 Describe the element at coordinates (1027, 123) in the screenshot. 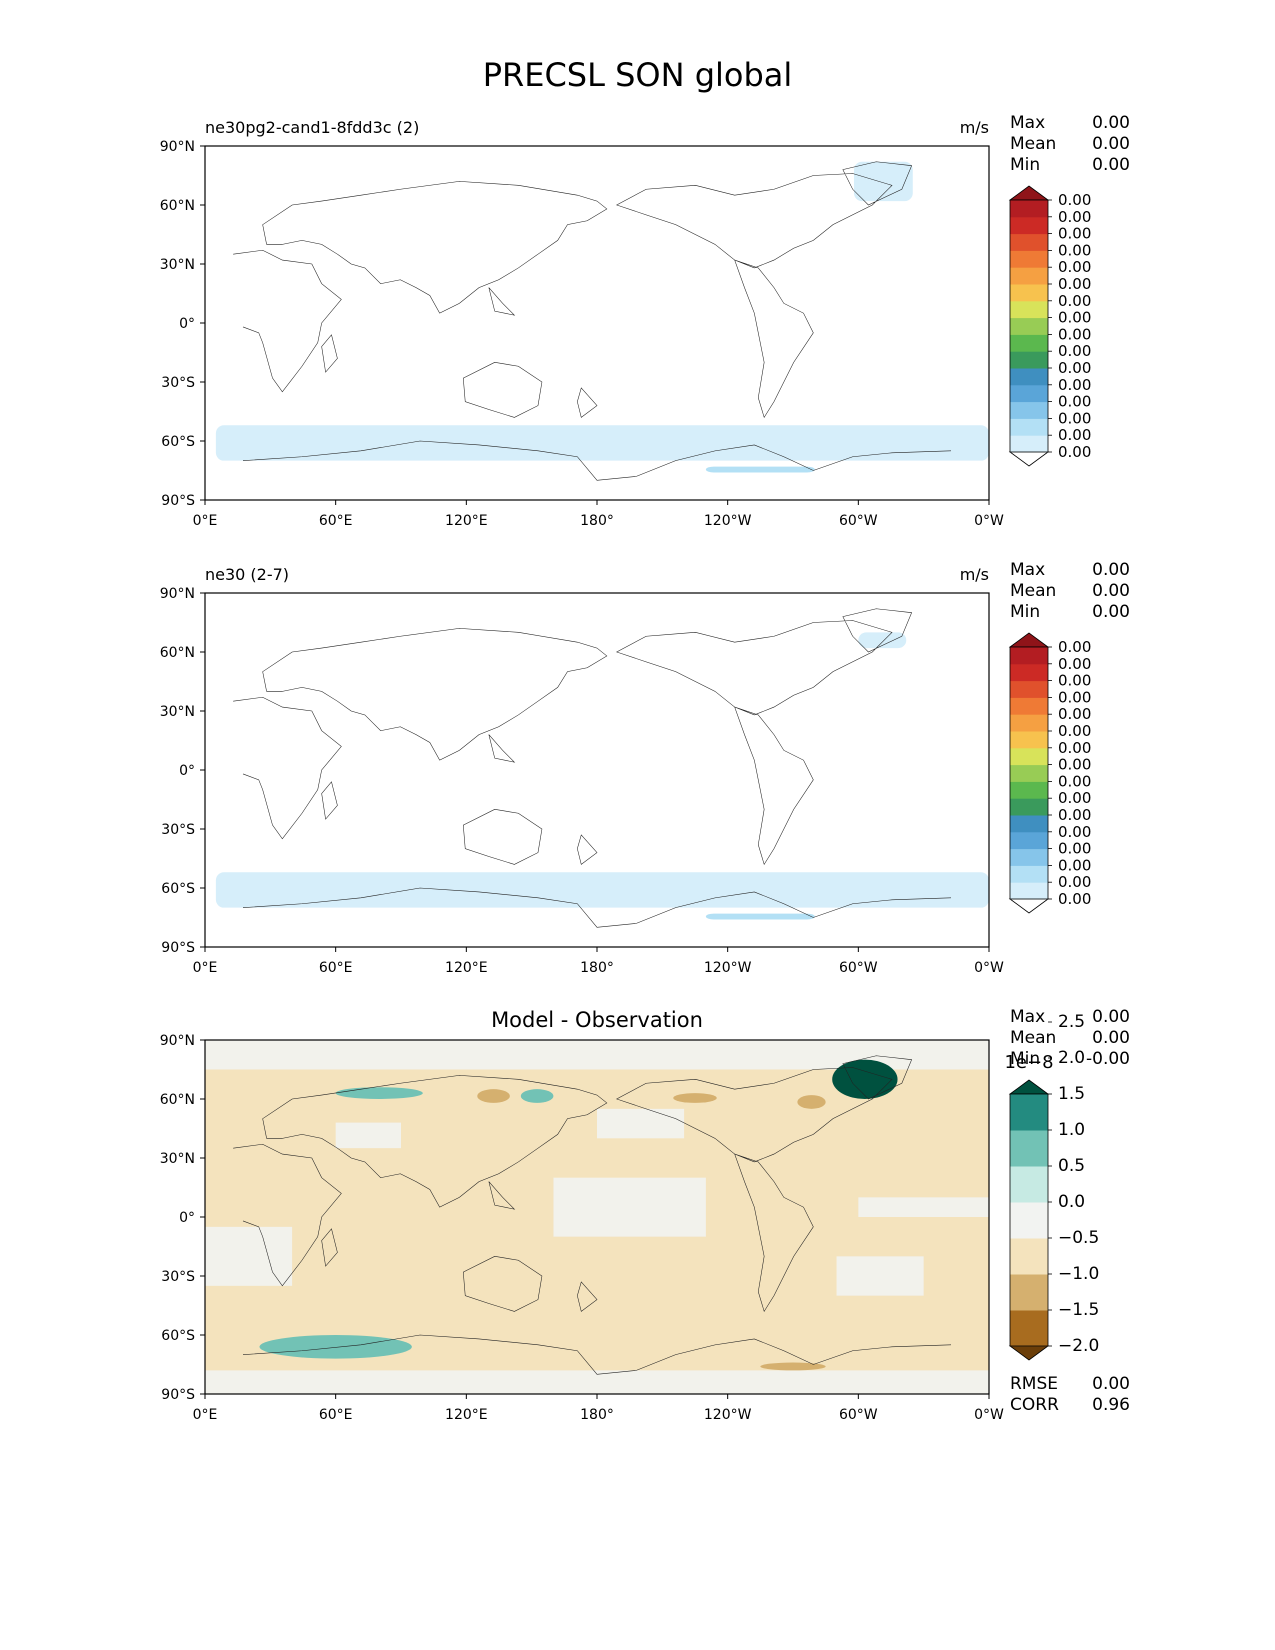

I see `stat-label: Max` at that location.